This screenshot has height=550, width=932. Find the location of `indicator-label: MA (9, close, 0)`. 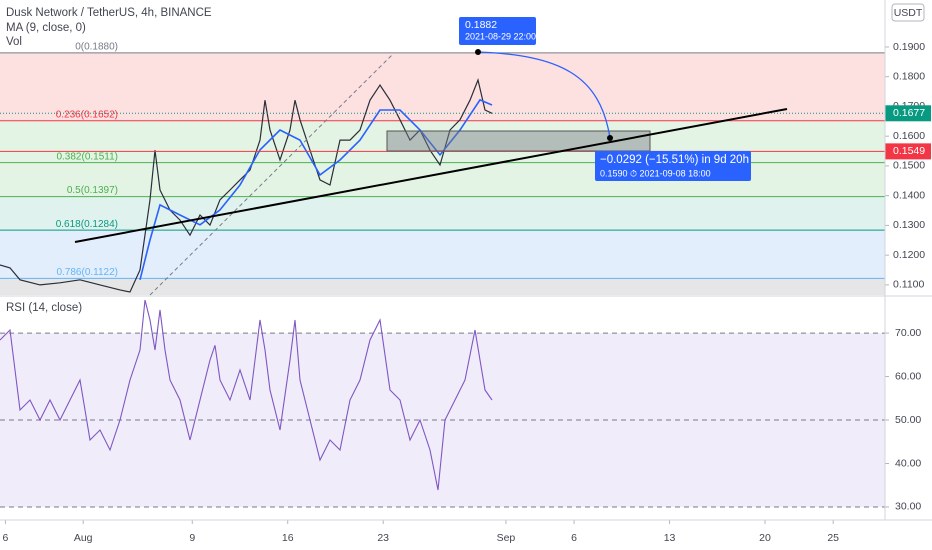

indicator-label: MA (9, close, 0) is located at coordinates (46, 28).